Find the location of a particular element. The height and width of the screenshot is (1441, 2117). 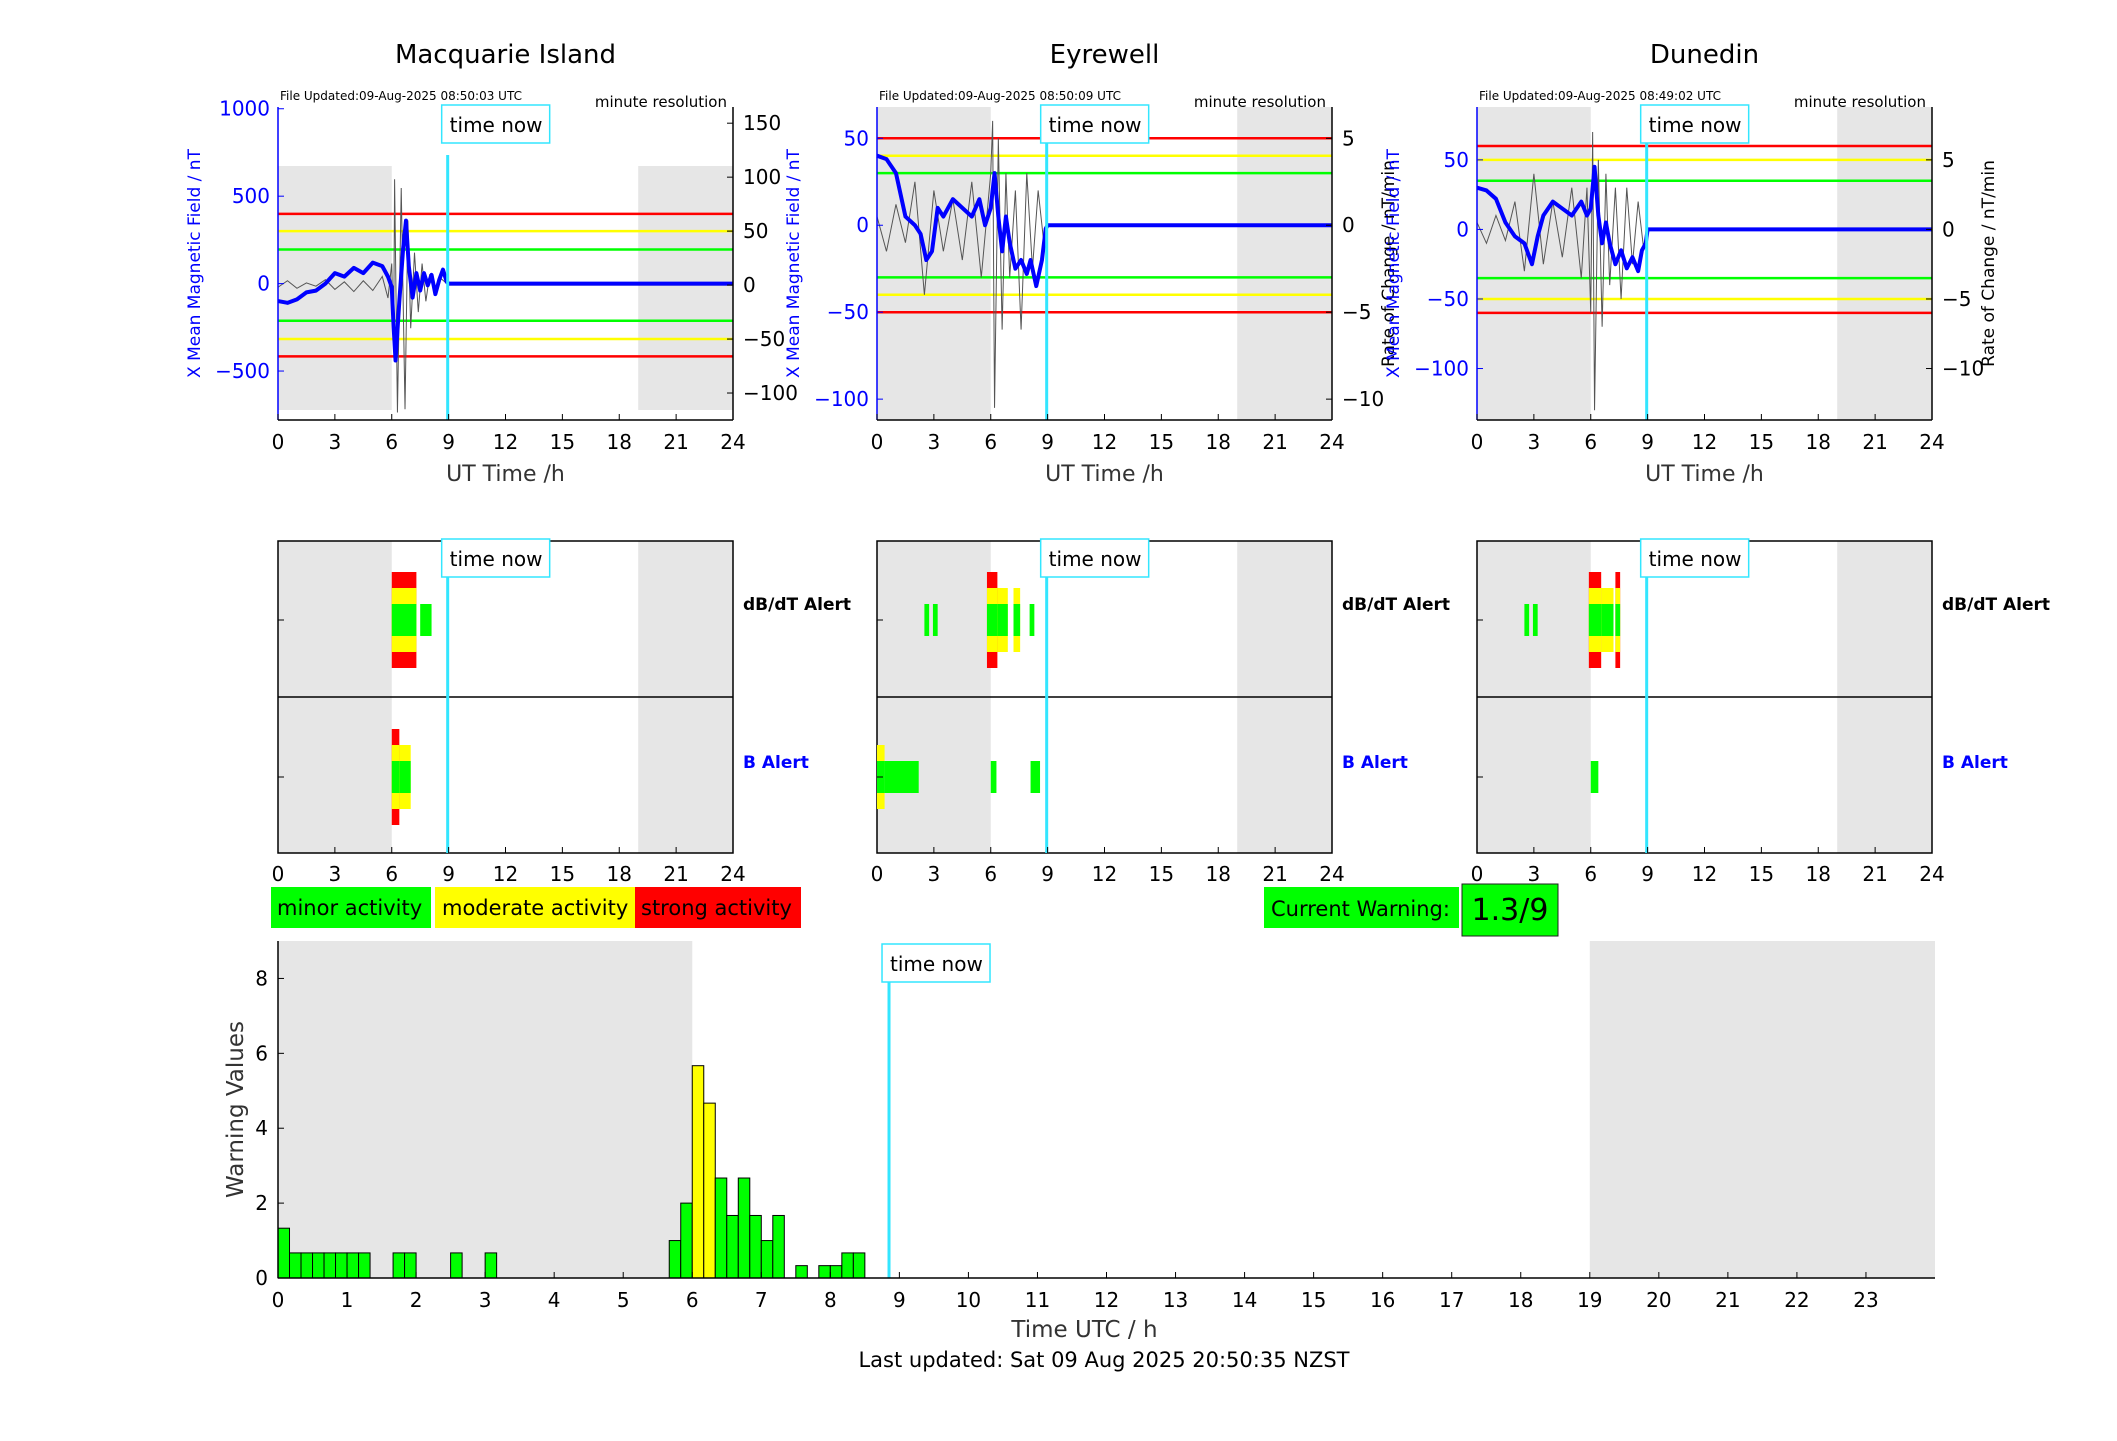

x-tick-label: 9 is located at coordinates (448, 442).